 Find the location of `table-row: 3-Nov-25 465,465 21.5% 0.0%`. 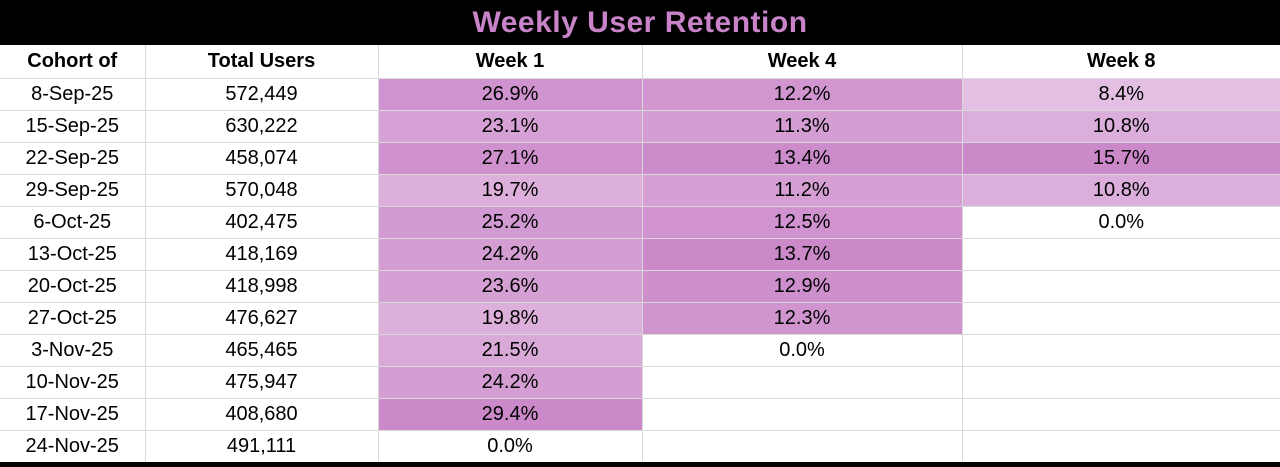

table-row: 3-Nov-25 465,465 21.5% 0.0% is located at coordinates (640, 350).